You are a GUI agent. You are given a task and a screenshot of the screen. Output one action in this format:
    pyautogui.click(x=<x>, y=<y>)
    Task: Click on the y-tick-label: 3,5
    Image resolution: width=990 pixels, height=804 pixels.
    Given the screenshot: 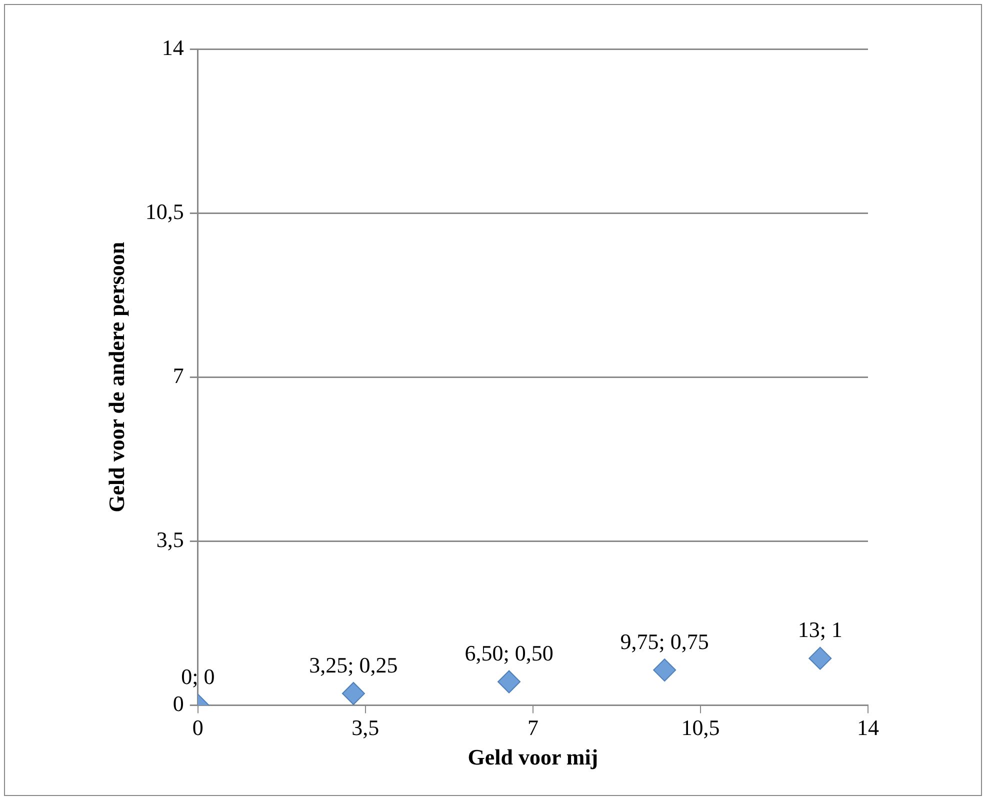 What is the action you would take?
    pyautogui.click(x=170, y=539)
    